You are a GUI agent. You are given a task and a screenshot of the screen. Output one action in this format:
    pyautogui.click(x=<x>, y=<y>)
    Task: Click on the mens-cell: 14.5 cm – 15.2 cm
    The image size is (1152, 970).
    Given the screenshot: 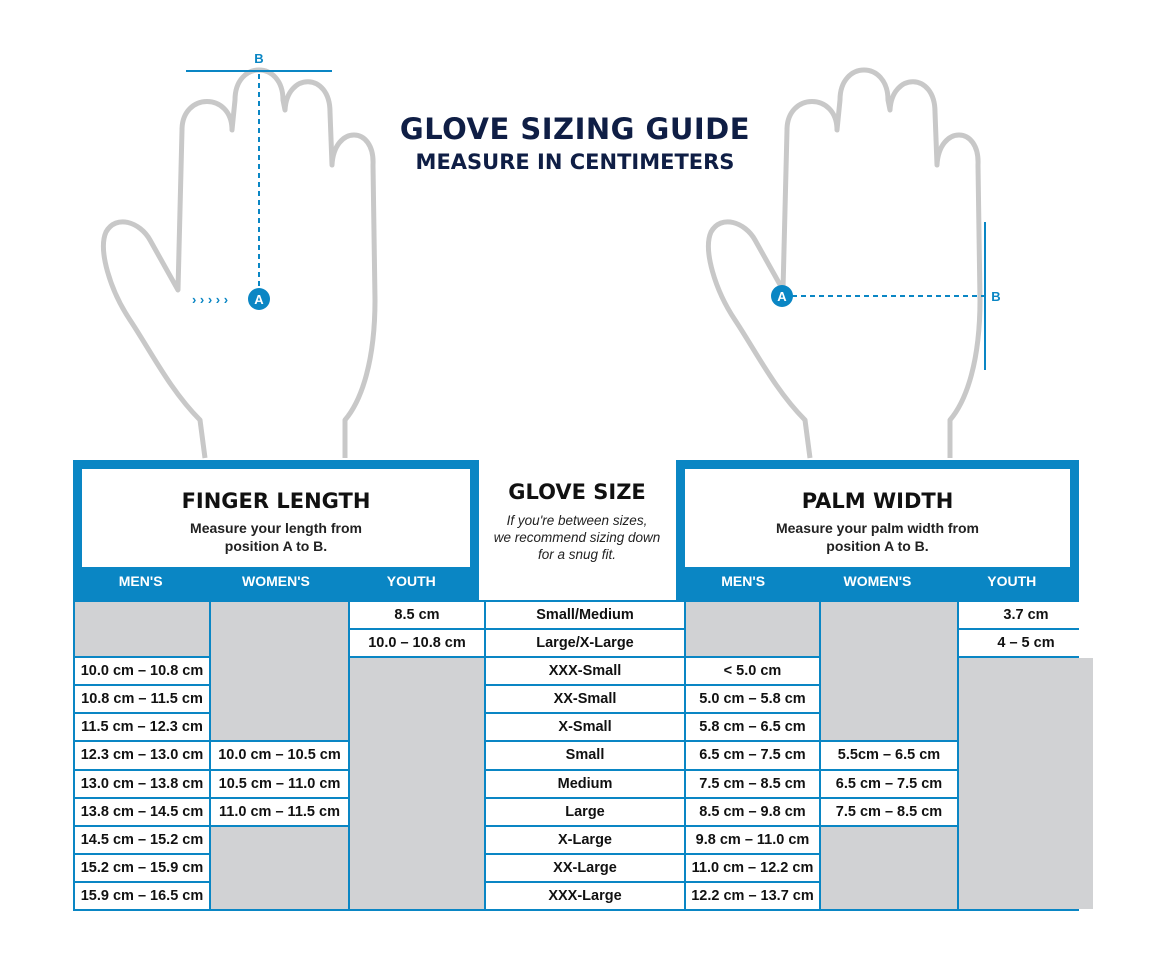 What is the action you would take?
    pyautogui.click(x=142, y=839)
    